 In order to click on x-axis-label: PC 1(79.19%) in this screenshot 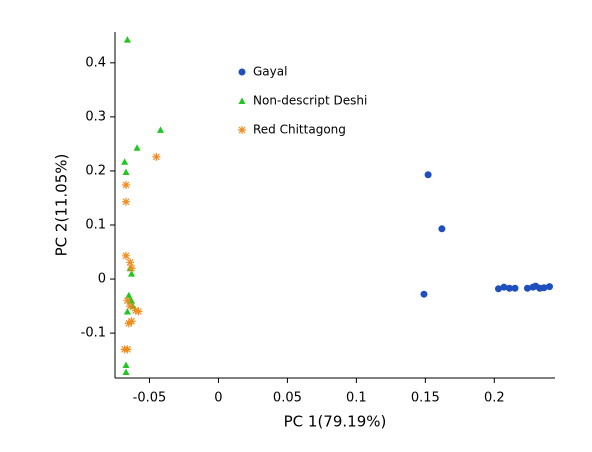, I will do `click(335, 422)`.